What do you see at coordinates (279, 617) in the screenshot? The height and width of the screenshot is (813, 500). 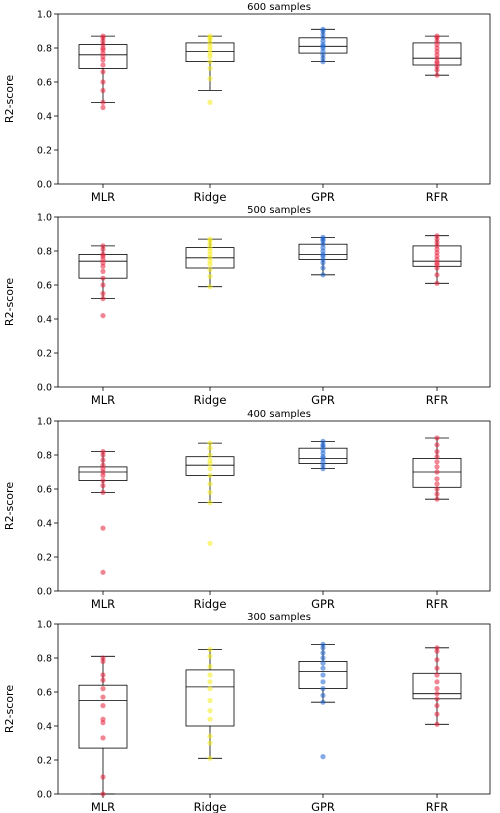 I see `panel-title: 300 samples` at bounding box center [279, 617].